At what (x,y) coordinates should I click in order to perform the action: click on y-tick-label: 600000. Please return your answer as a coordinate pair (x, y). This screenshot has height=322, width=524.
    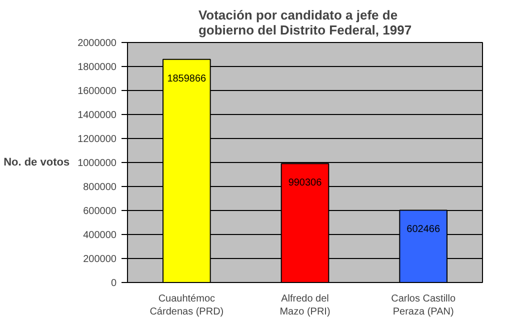
    Looking at the image, I should click on (100, 211).